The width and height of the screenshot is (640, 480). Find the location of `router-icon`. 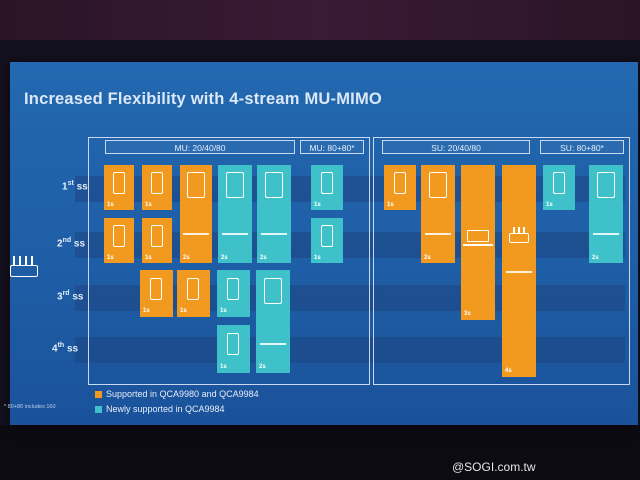

router-icon is located at coordinates (24, 266).